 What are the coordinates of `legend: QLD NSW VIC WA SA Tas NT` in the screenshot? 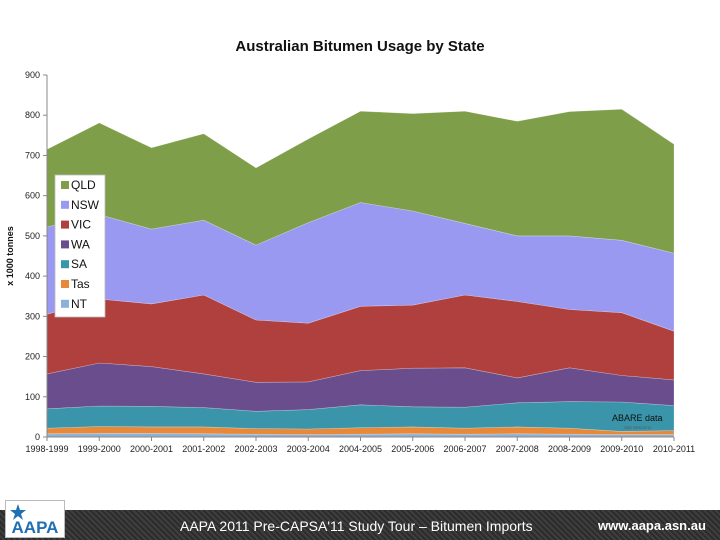 It's located at (80, 246).